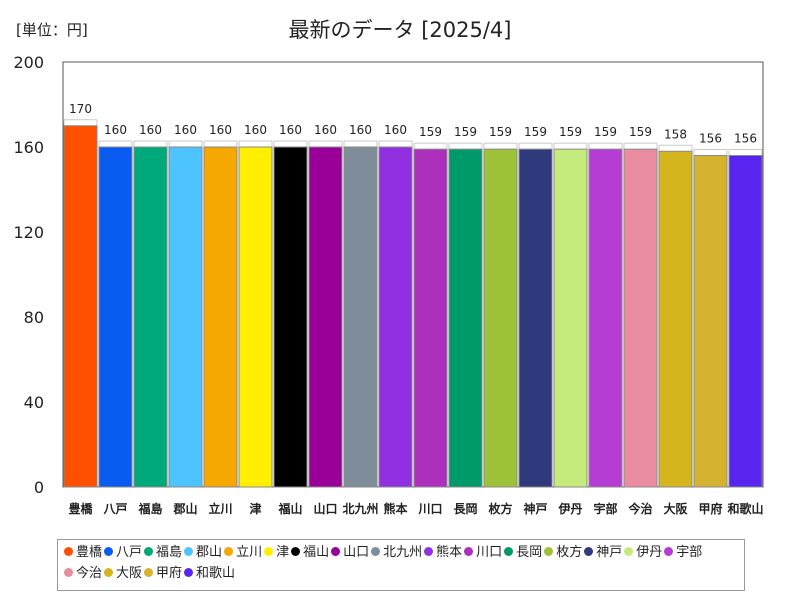 The width and height of the screenshot is (800, 600). What do you see at coordinates (283, 552) in the screenshot?
I see `legend-label: 津` at bounding box center [283, 552].